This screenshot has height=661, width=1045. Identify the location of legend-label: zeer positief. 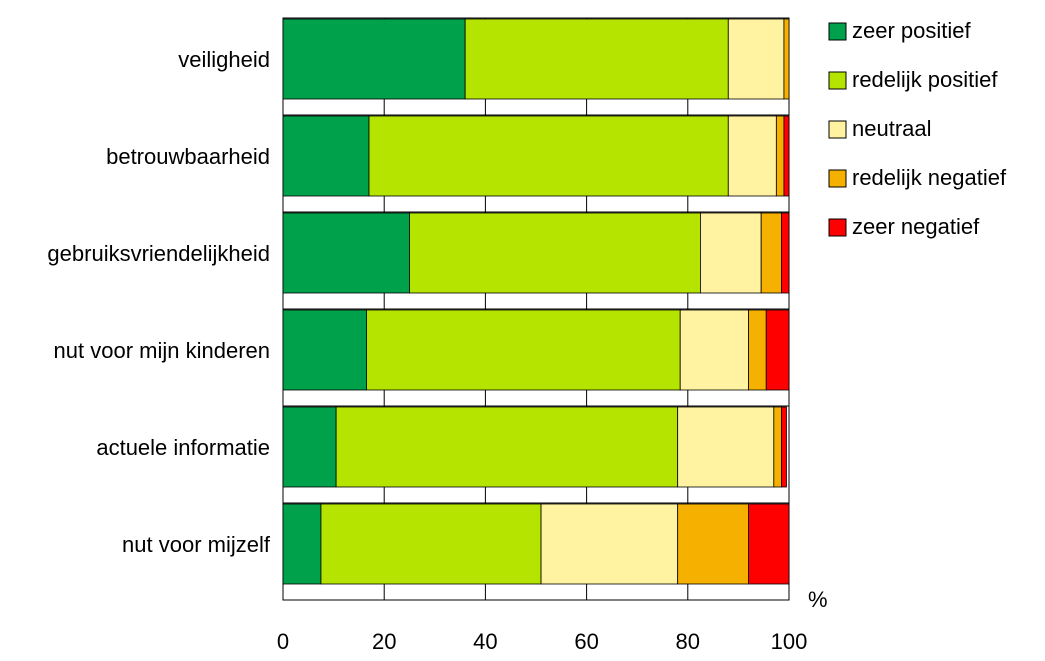
(912, 30).